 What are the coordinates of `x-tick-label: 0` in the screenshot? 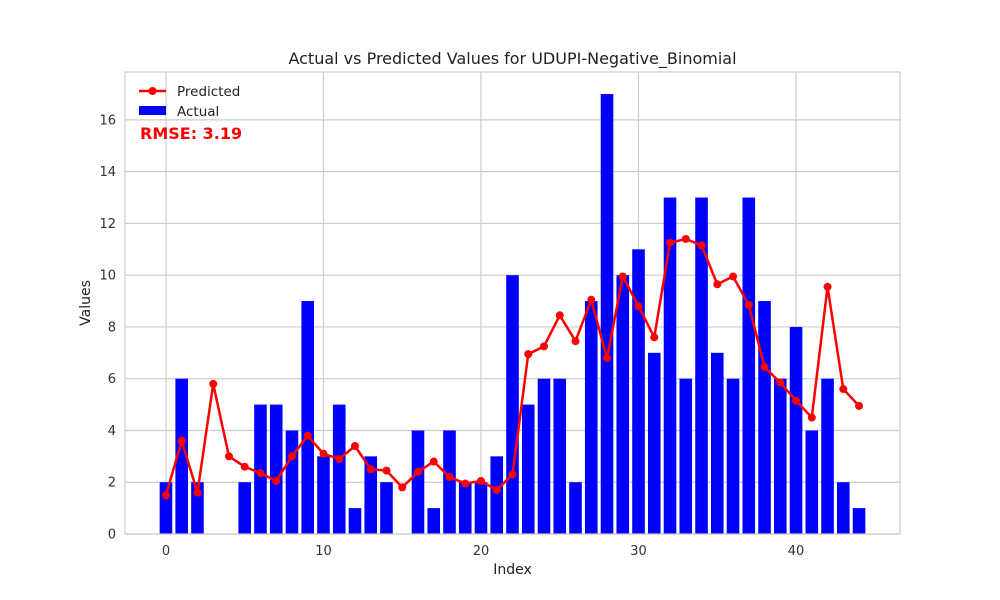 It's located at (166, 551).